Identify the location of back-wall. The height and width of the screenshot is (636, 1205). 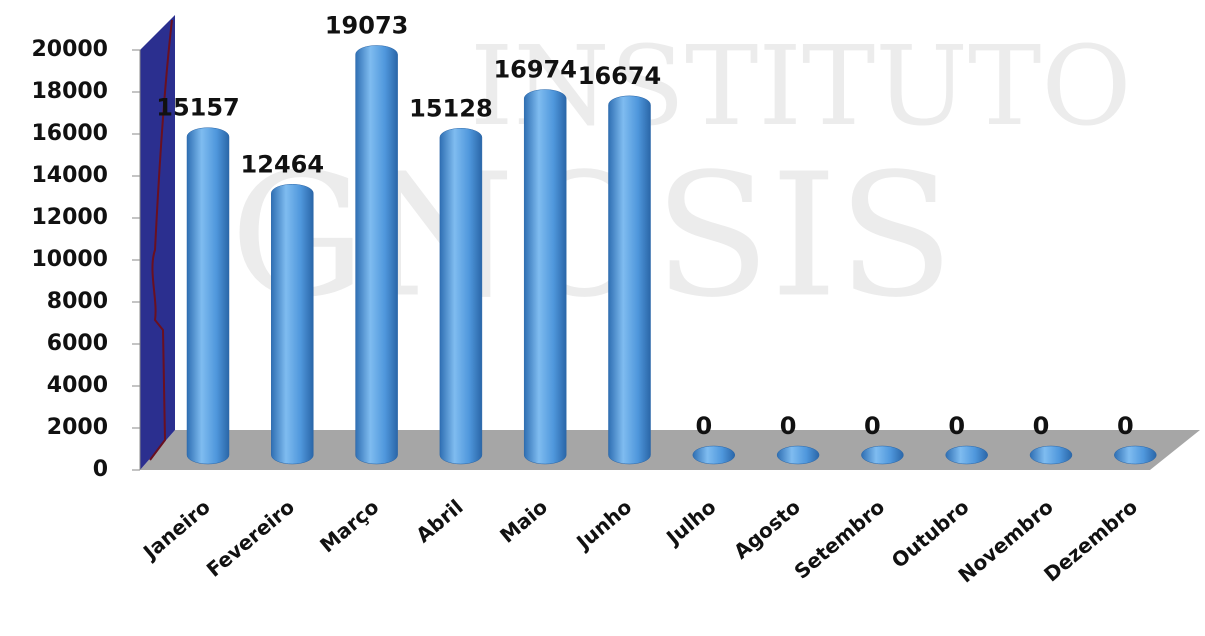
(157, 242).